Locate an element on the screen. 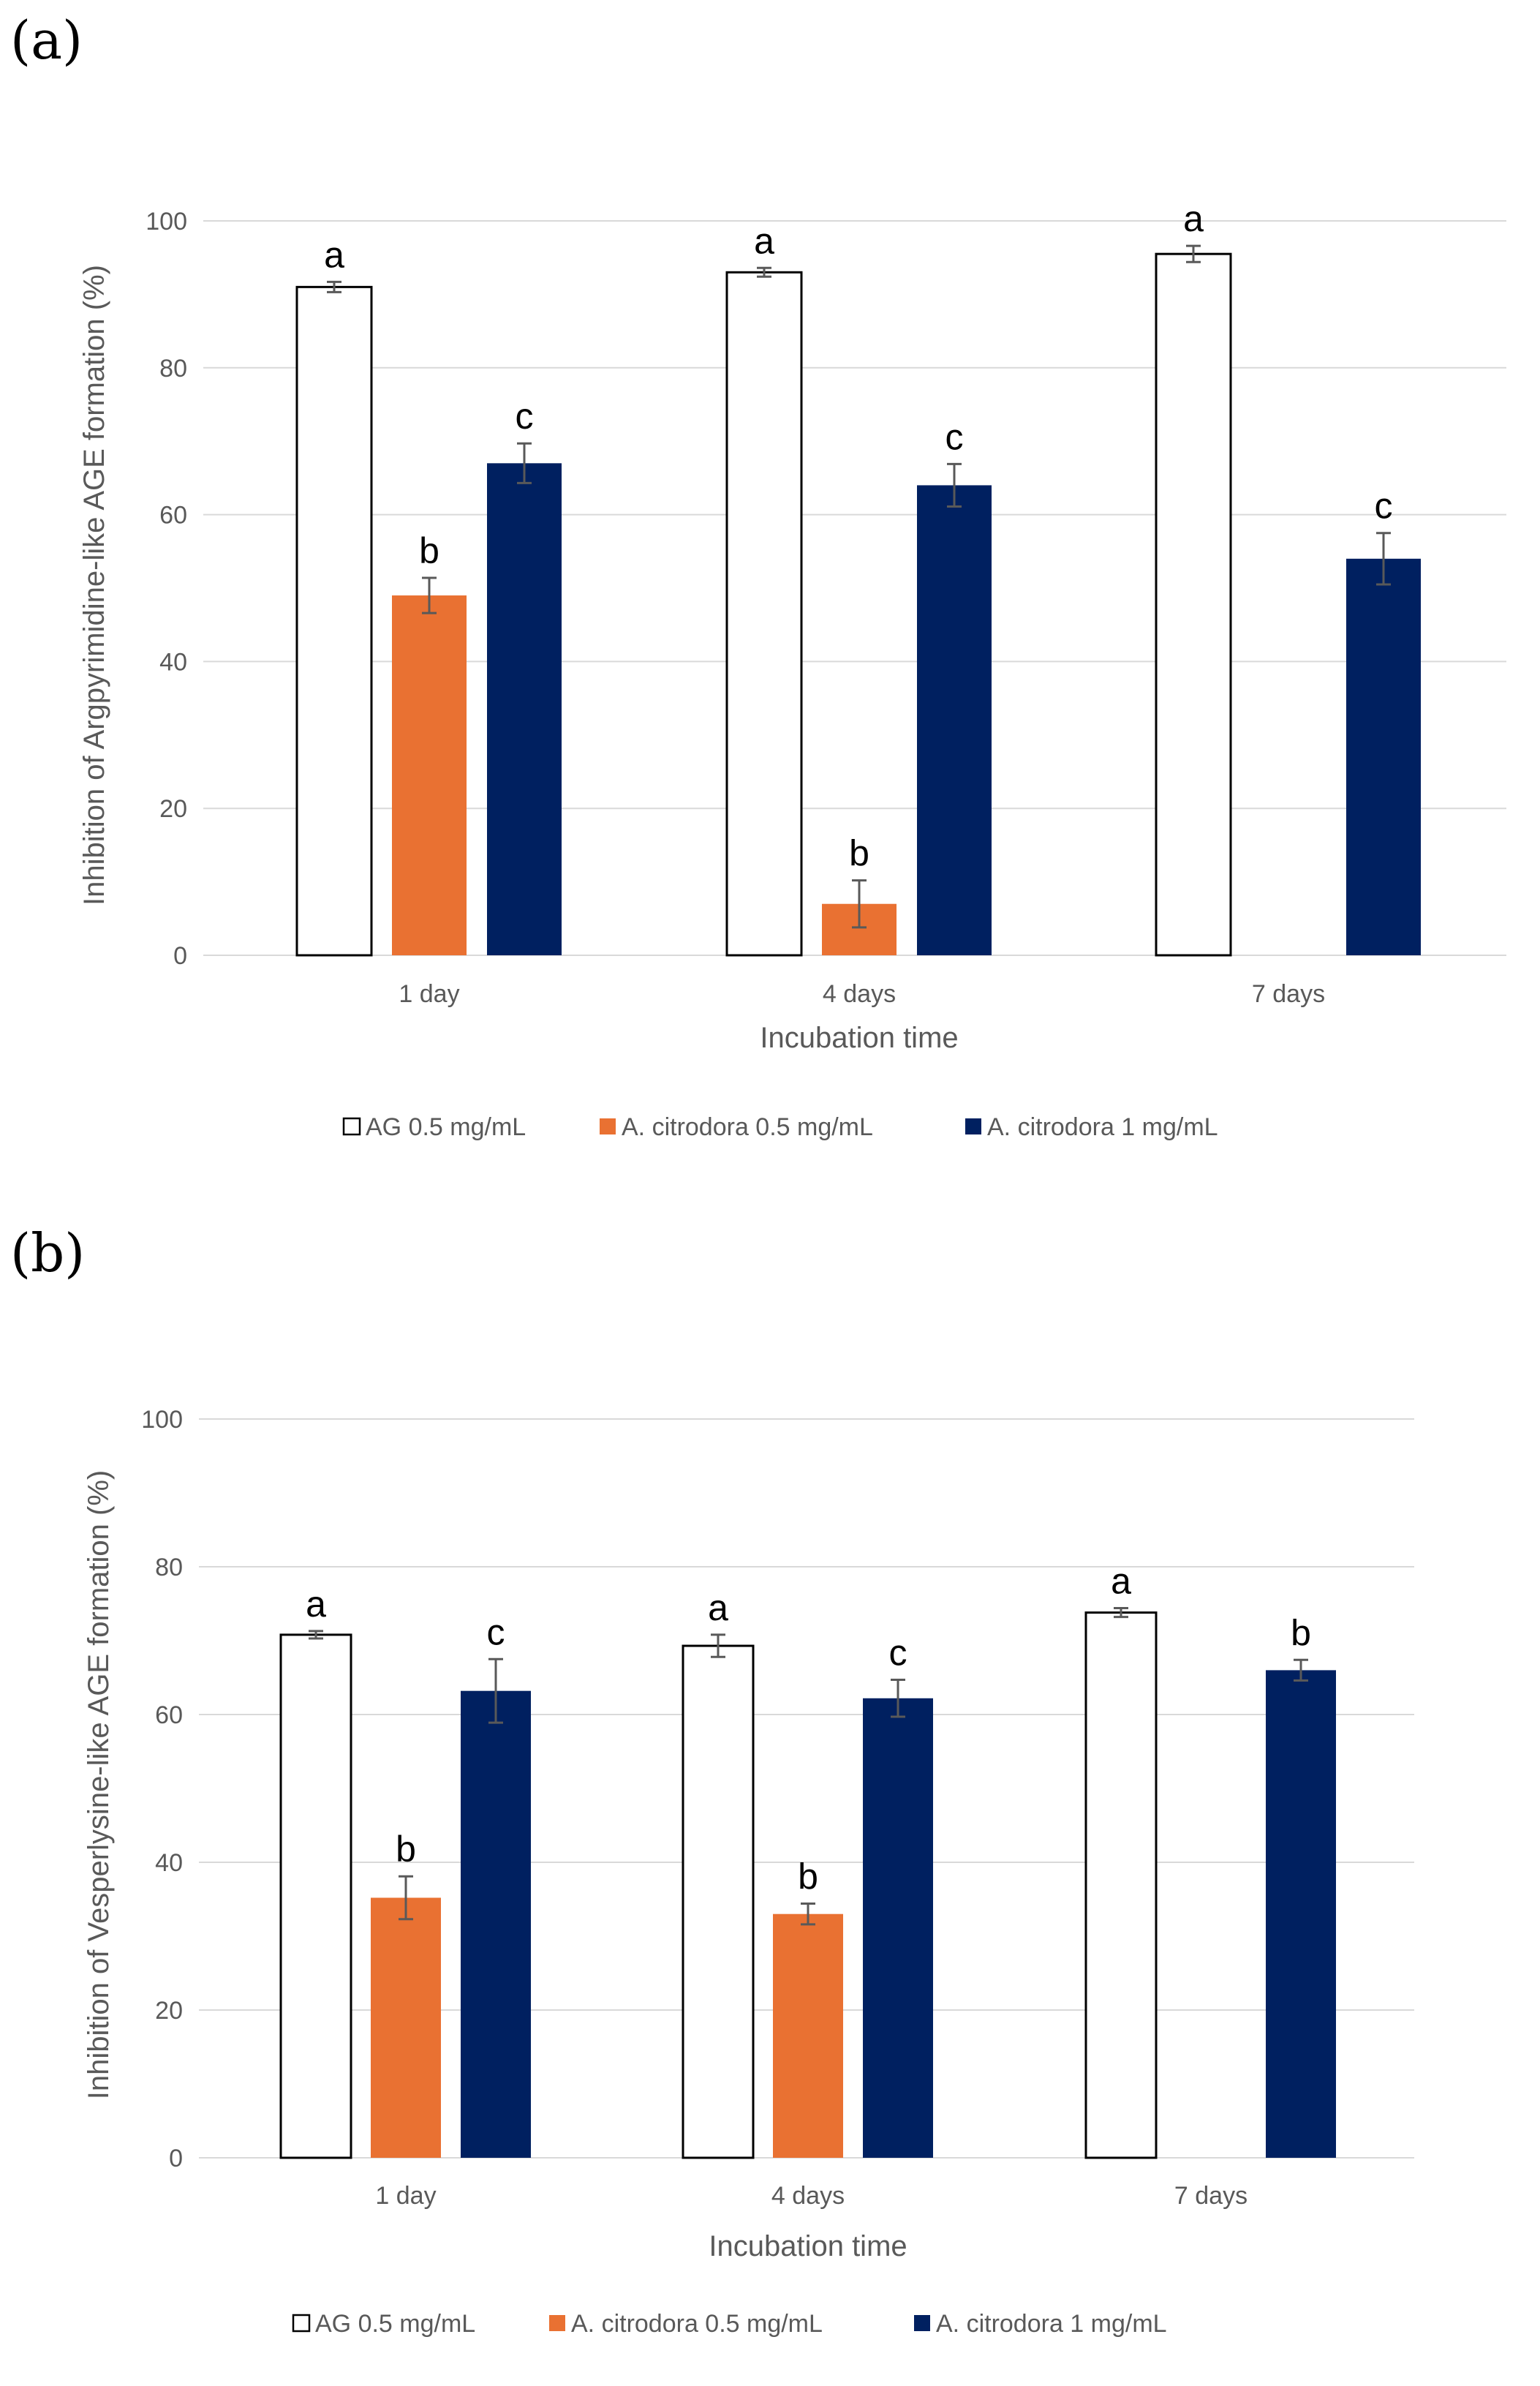 The image size is (1540, 2386). panel-b-x-axis-title: Incubation time is located at coordinates (808, 2246).